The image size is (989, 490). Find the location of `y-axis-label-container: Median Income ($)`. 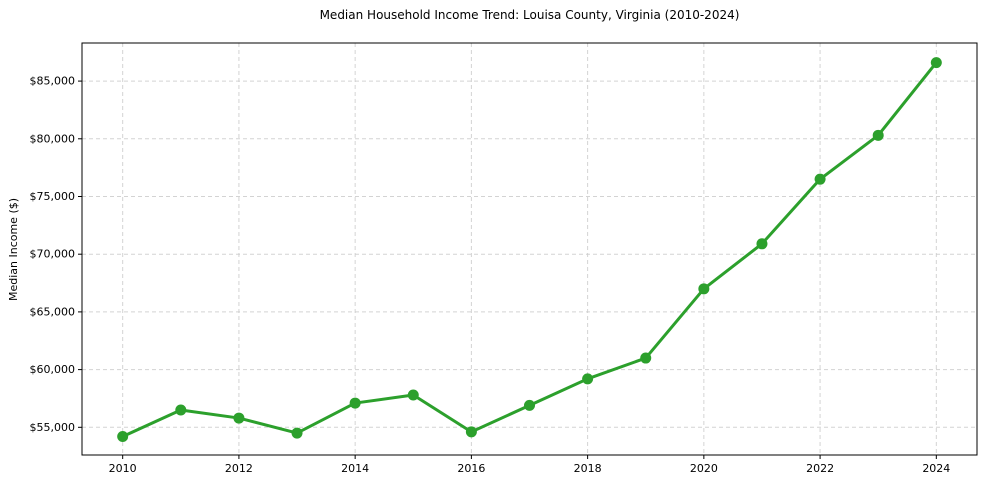

y-axis-label-container: Median Income ($) is located at coordinates (14, 249).